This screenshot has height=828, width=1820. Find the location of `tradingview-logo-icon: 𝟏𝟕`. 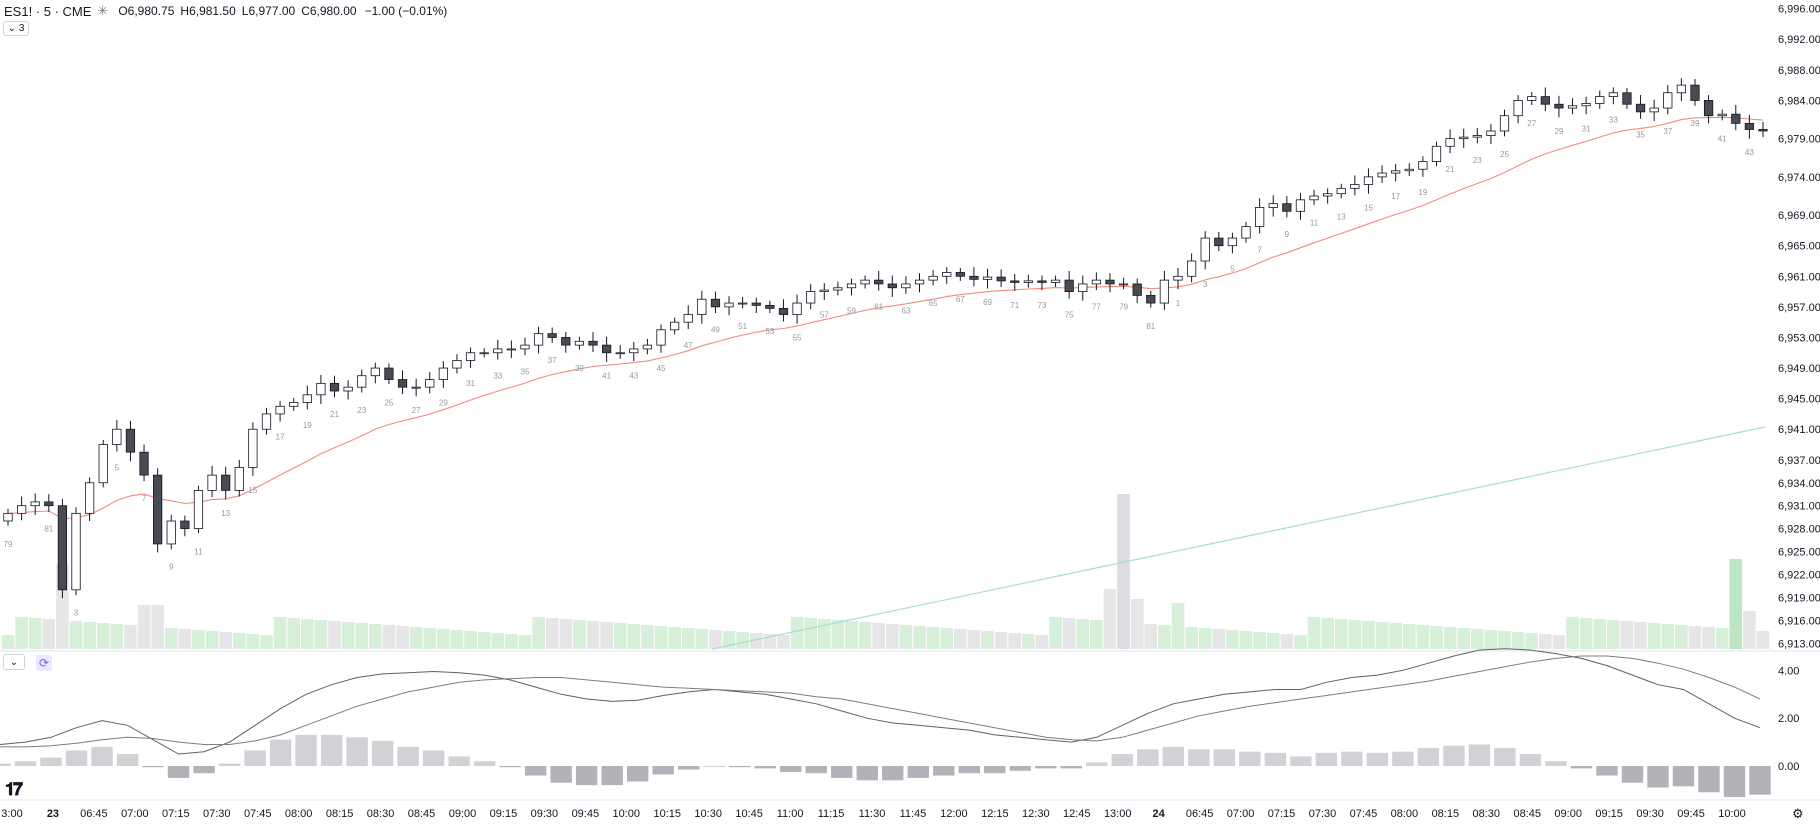

tradingview-logo-icon: 𝟏𝟕 is located at coordinates (14, 789).